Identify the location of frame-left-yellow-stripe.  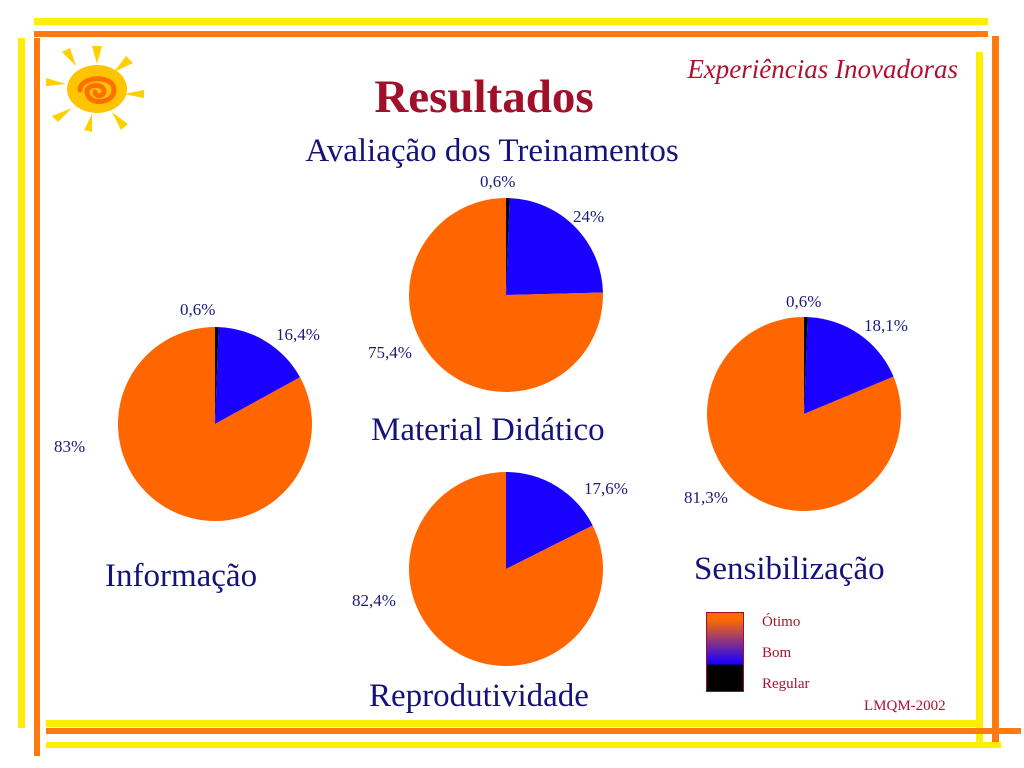
(21, 383).